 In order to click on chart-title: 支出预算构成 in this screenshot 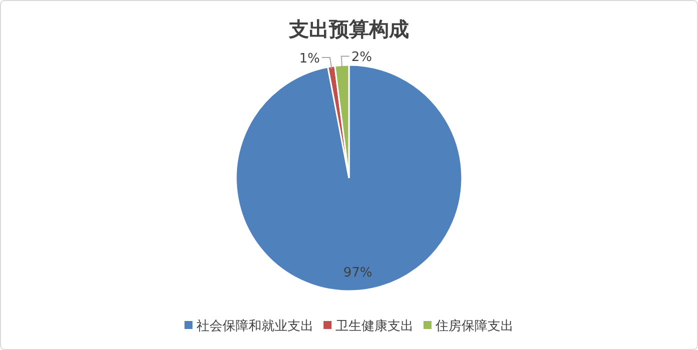, I will do `click(348, 29)`.